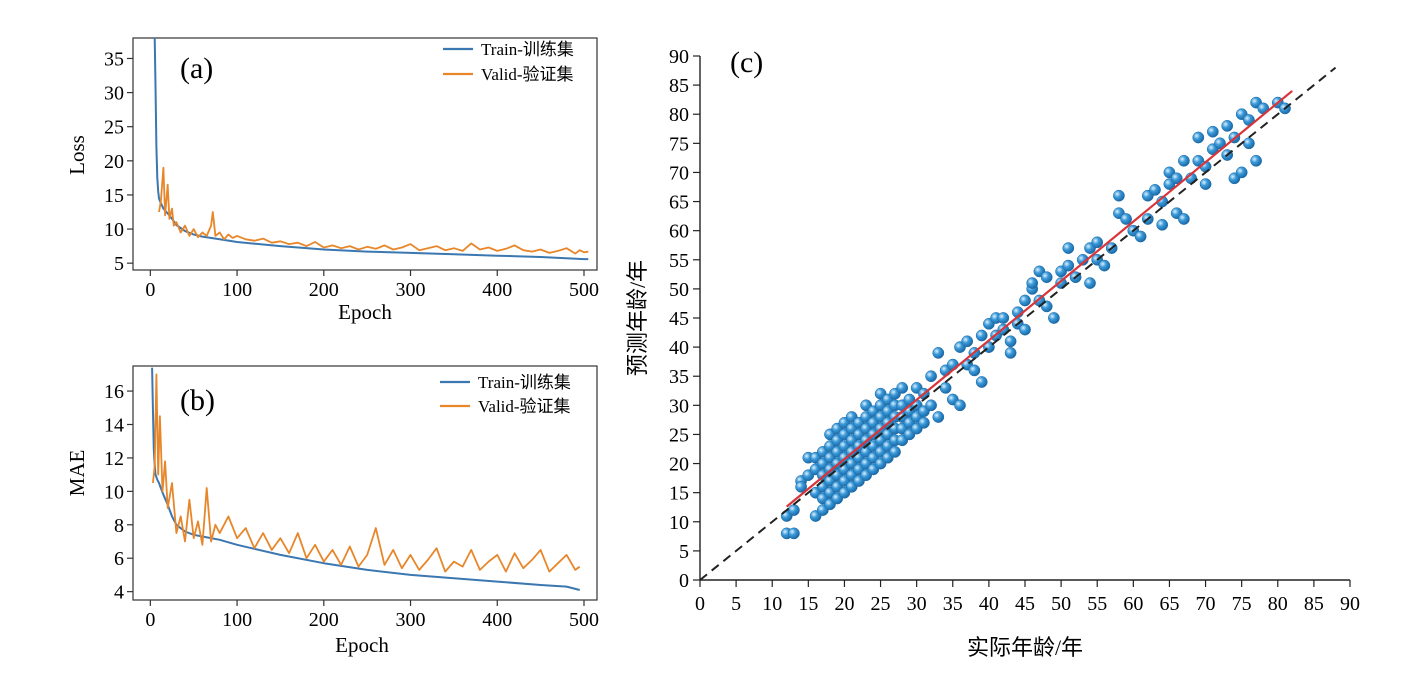  I want to click on loss-x-tick-label: 100, so click(237, 290).